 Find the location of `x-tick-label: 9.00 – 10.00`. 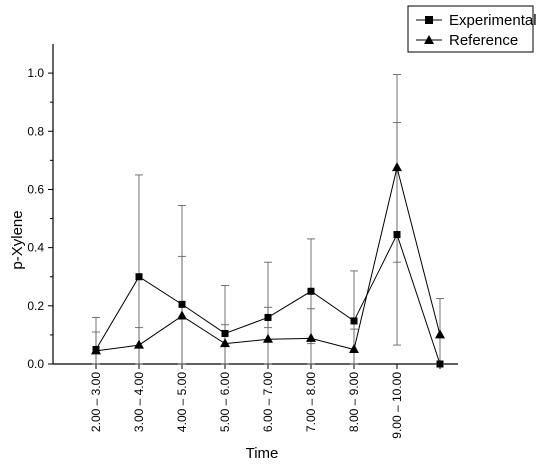

x-tick-label: 9.00 – 10.00 is located at coordinates (397, 405).